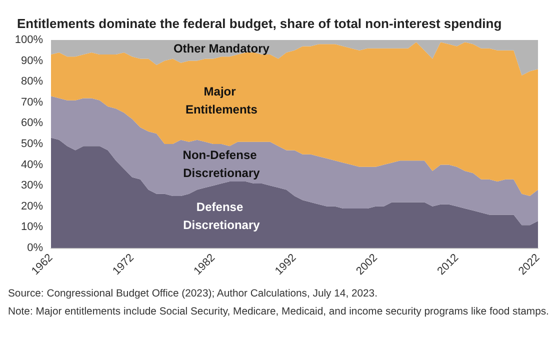 This screenshot has height=337, width=560. Describe the element at coordinates (29, 40) in the screenshot. I see `y-tick-label: 100%` at that location.